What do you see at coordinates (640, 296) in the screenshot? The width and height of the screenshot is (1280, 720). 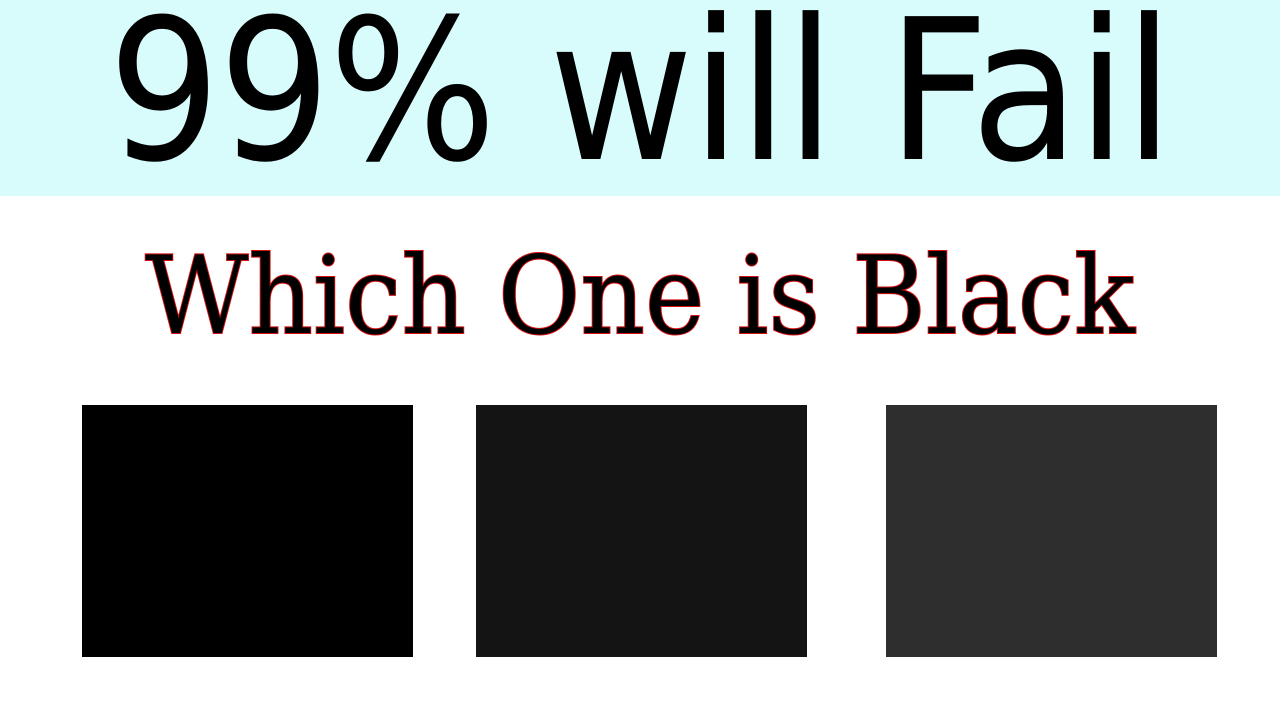 I see `question-text: Which One is Black` at bounding box center [640, 296].